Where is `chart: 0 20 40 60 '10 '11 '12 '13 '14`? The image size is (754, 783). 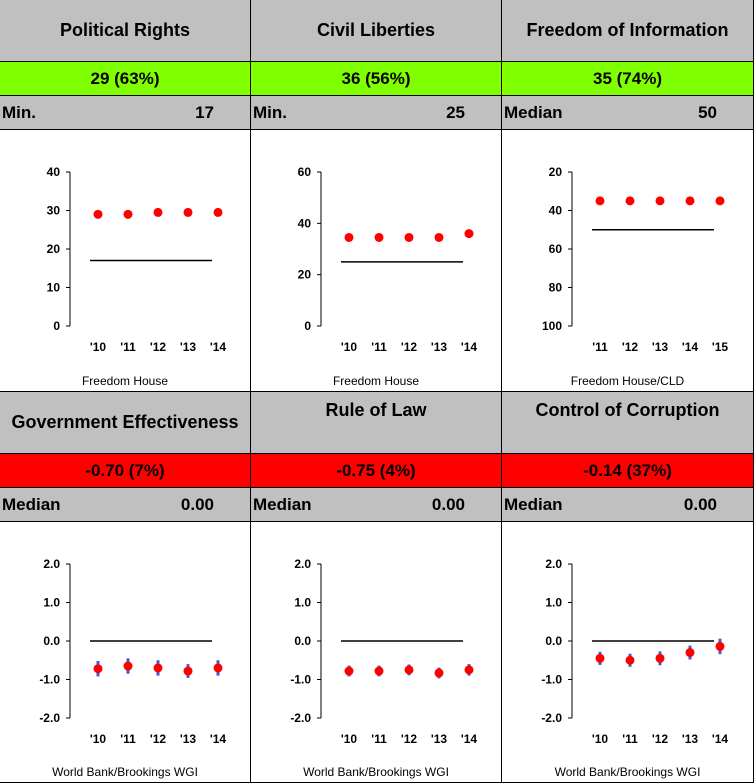
chart: 0 20 40 60 '10 '11 '12 '13 '14 is located at coordinates (388, 259).